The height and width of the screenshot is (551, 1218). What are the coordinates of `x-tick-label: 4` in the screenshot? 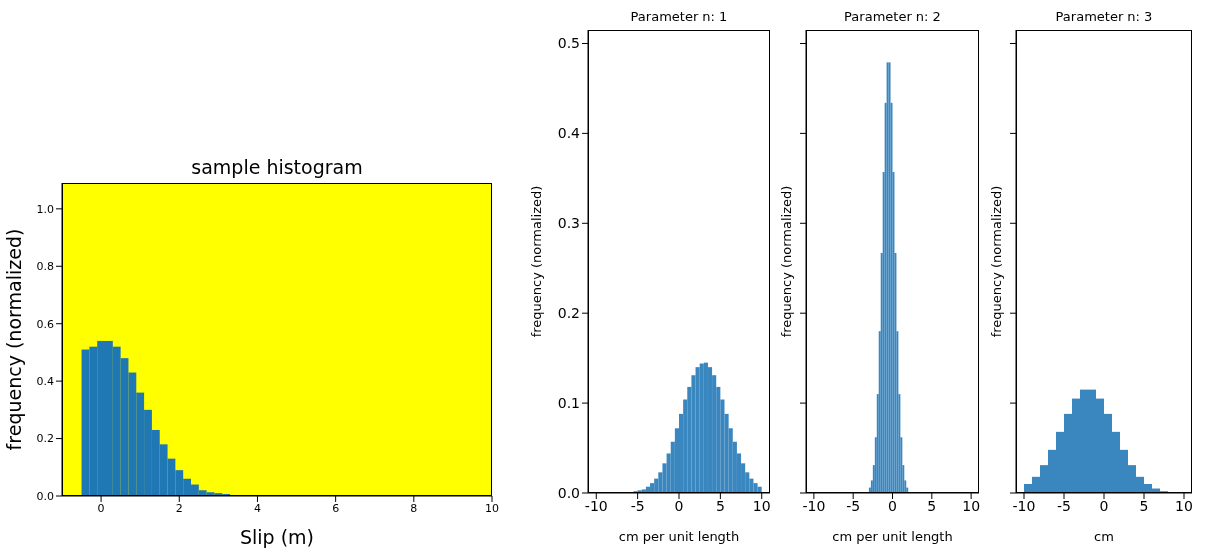 It's located at (257, 508).